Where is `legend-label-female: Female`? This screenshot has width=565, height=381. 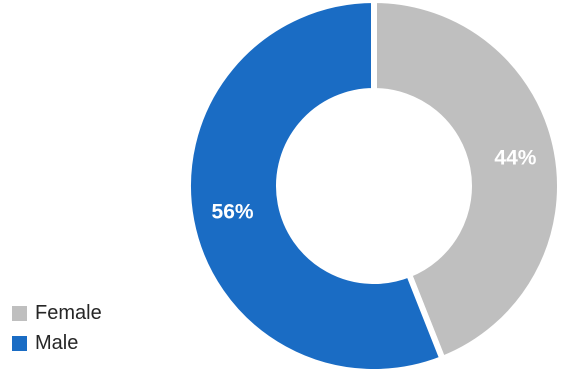 legend-label-female: Female is located at coordinates (68, 313).